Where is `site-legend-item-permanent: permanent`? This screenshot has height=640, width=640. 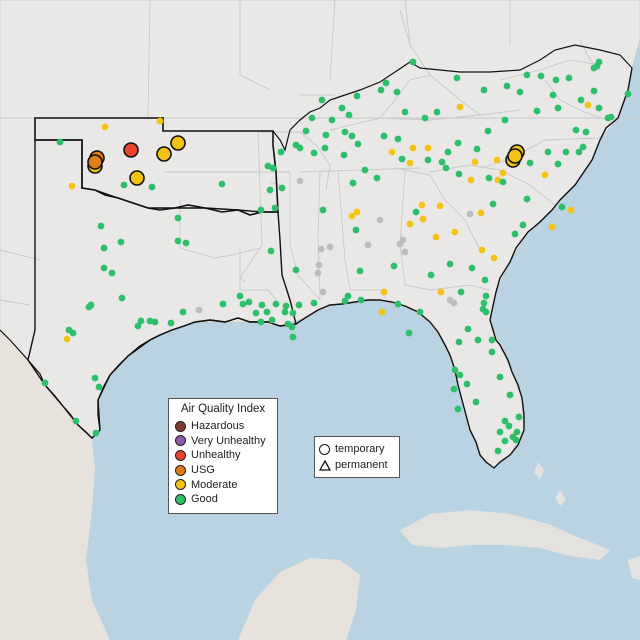
site-legend-item-permanent: permanent is located at coordinates (357, 465).